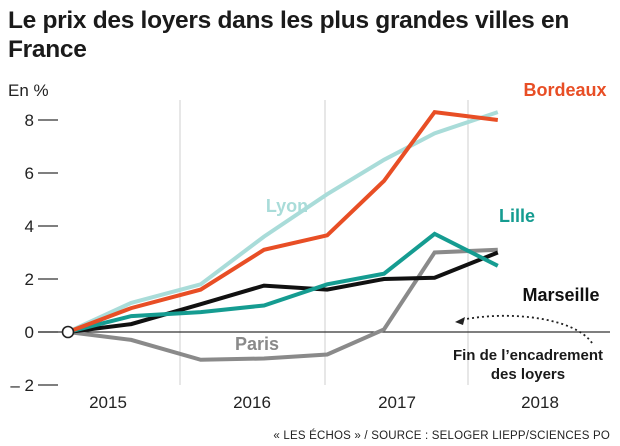 This screenshot has width=620, height=446. What do you see at coordinates (257, 344) in the screenshot?
I see `series-label-paris: Paris` at bounding box center [257, 344].